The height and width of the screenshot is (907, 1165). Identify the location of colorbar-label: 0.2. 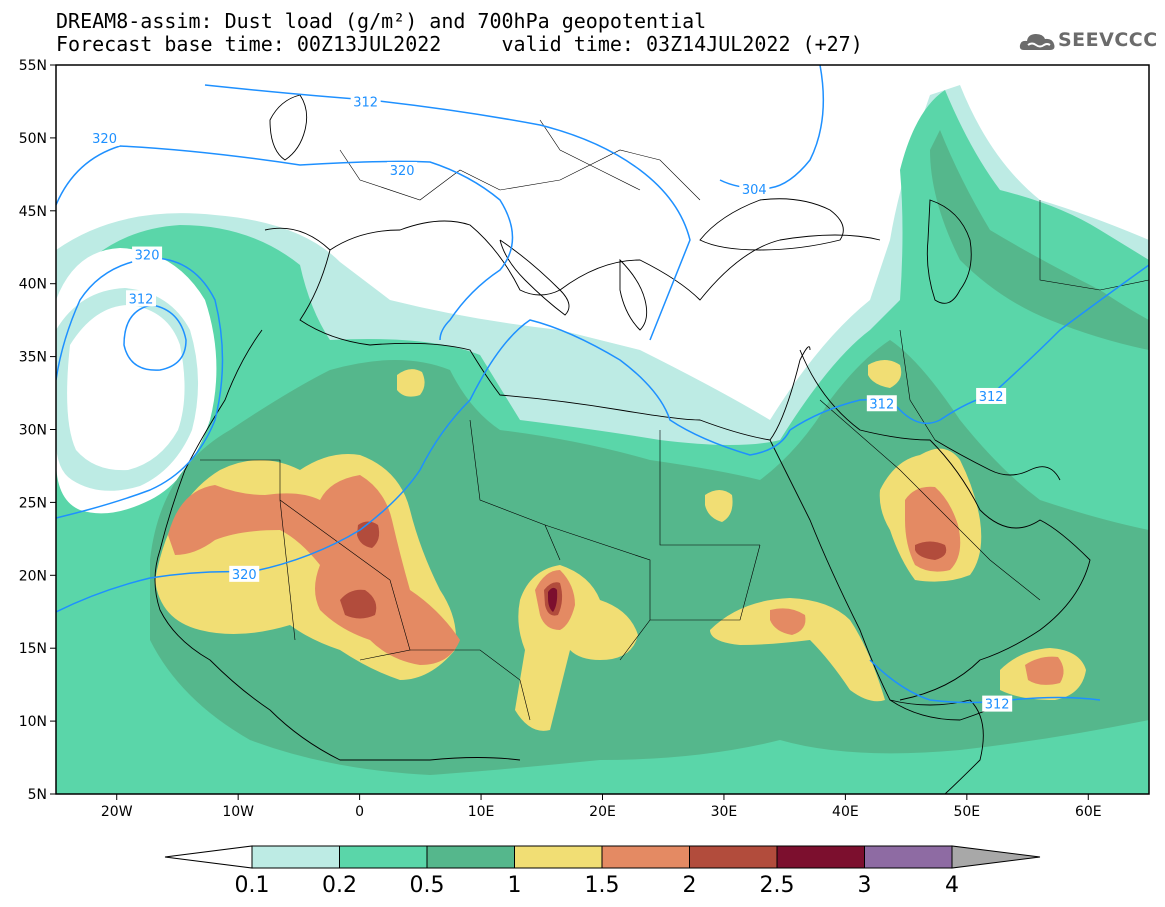
(339, 885).